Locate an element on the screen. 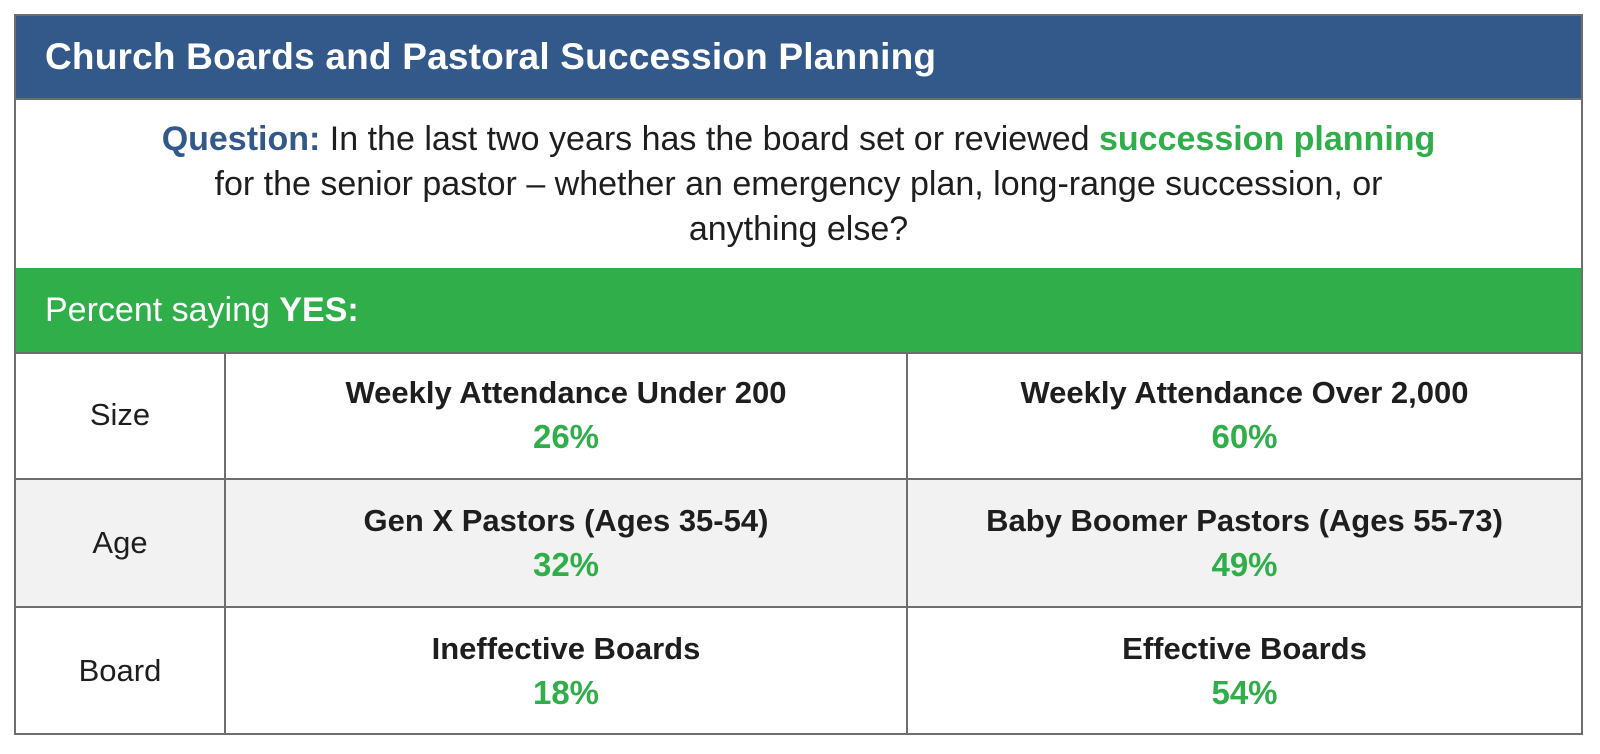 The image size is (1600, 754). group-value: 26% is located at coordinates (566, 436).